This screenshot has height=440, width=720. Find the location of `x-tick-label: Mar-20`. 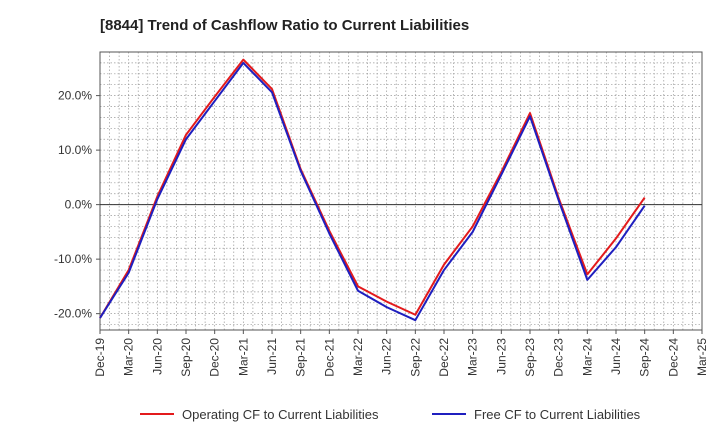

x-tick-label: Mar-20 is located at coordinates (129, 357).